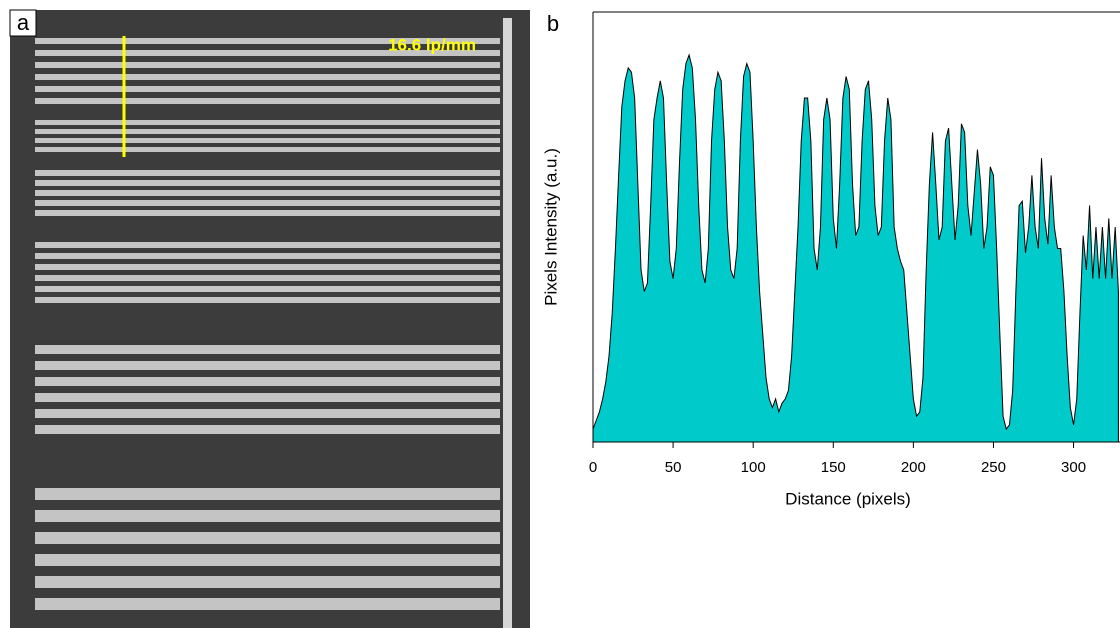  What do you see at coordinates (550, 227) in the screenshot?
I see `y-axis-label: Pixels Intensity (a.u.)` at bounding box center [550, 227].